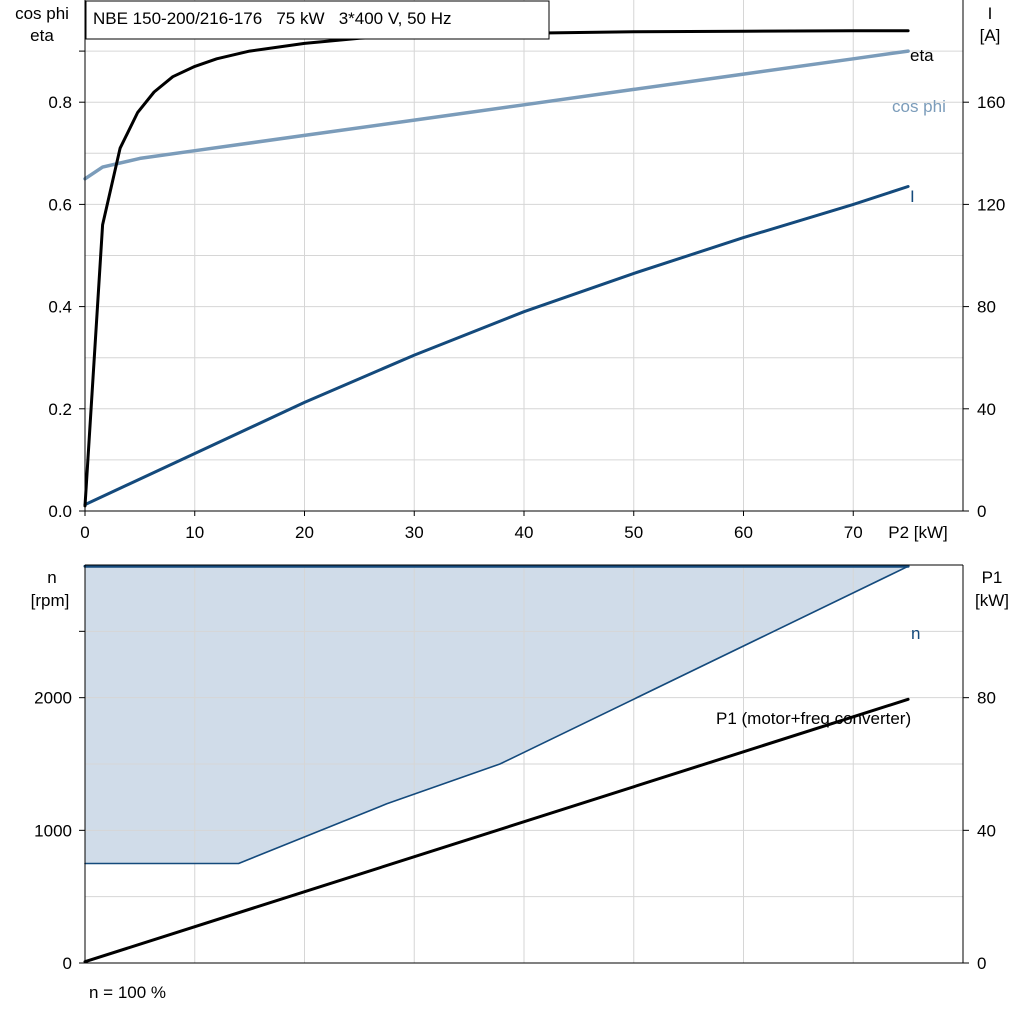 This screenshot has height=1024, width=1024. I want to click on bottom-y-left-label-2: [rpm], so click(50, 600).